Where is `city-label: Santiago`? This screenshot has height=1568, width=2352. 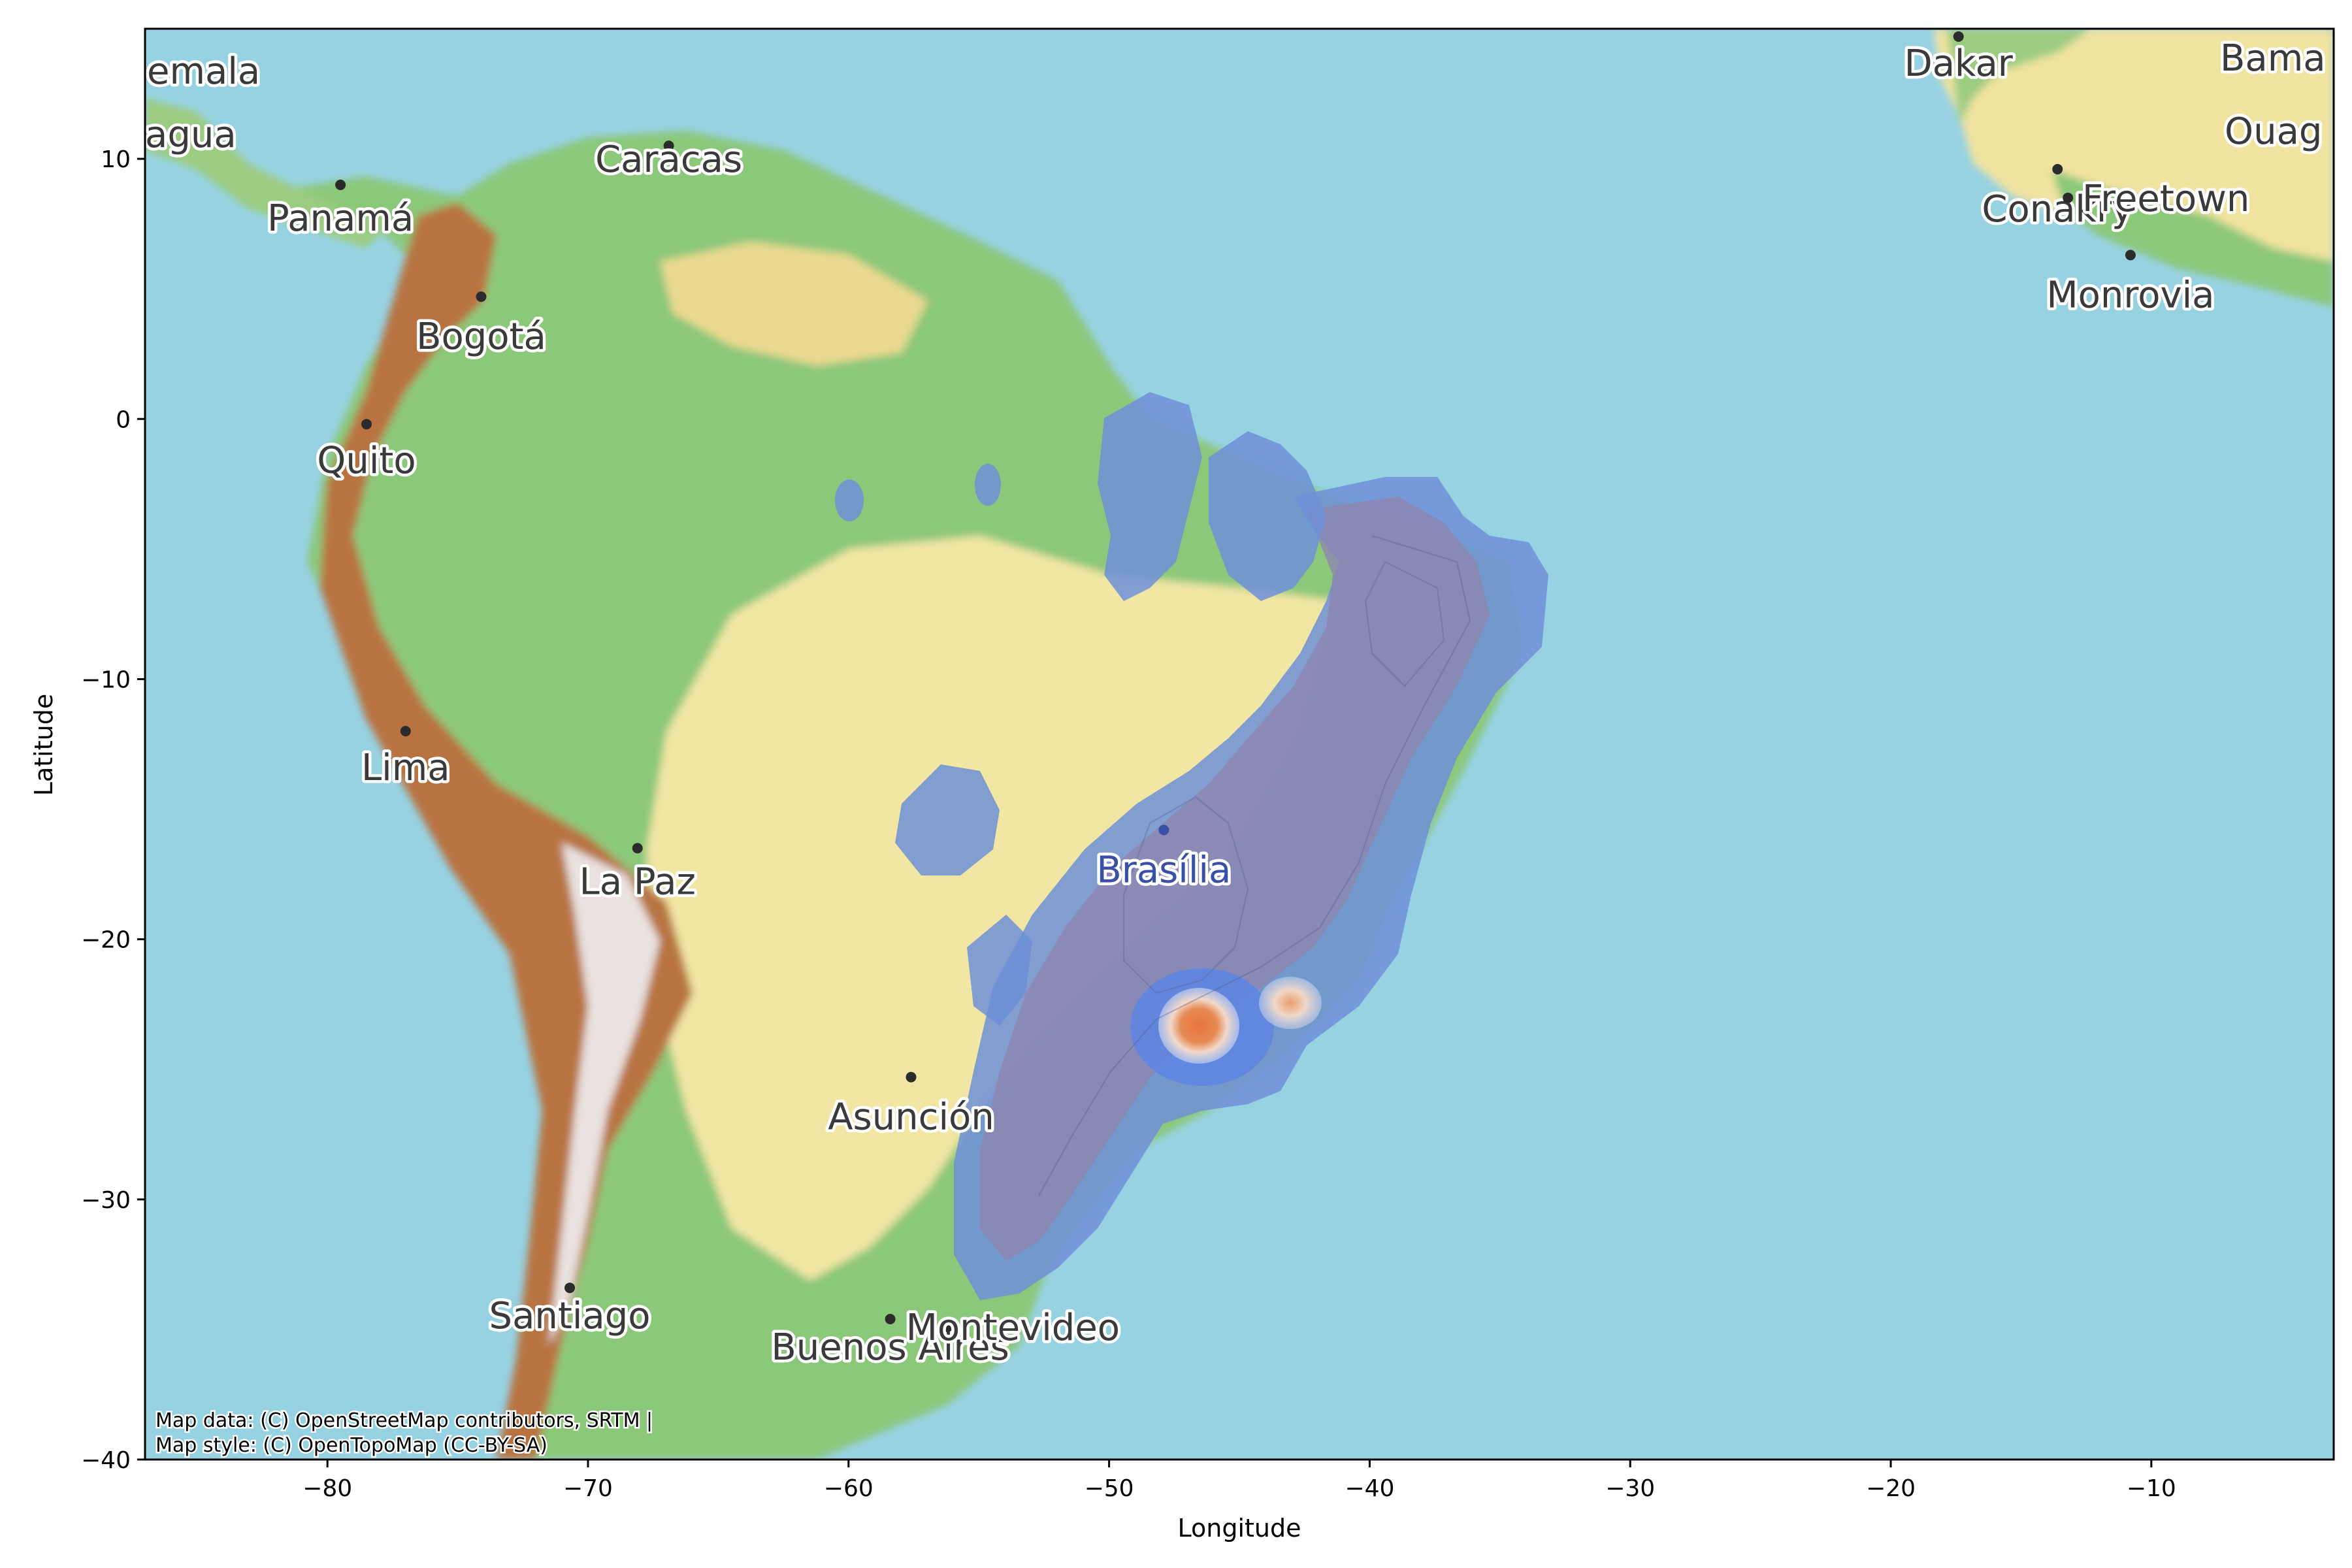
city-label: Santiago is located at coordinates (570, 1316).